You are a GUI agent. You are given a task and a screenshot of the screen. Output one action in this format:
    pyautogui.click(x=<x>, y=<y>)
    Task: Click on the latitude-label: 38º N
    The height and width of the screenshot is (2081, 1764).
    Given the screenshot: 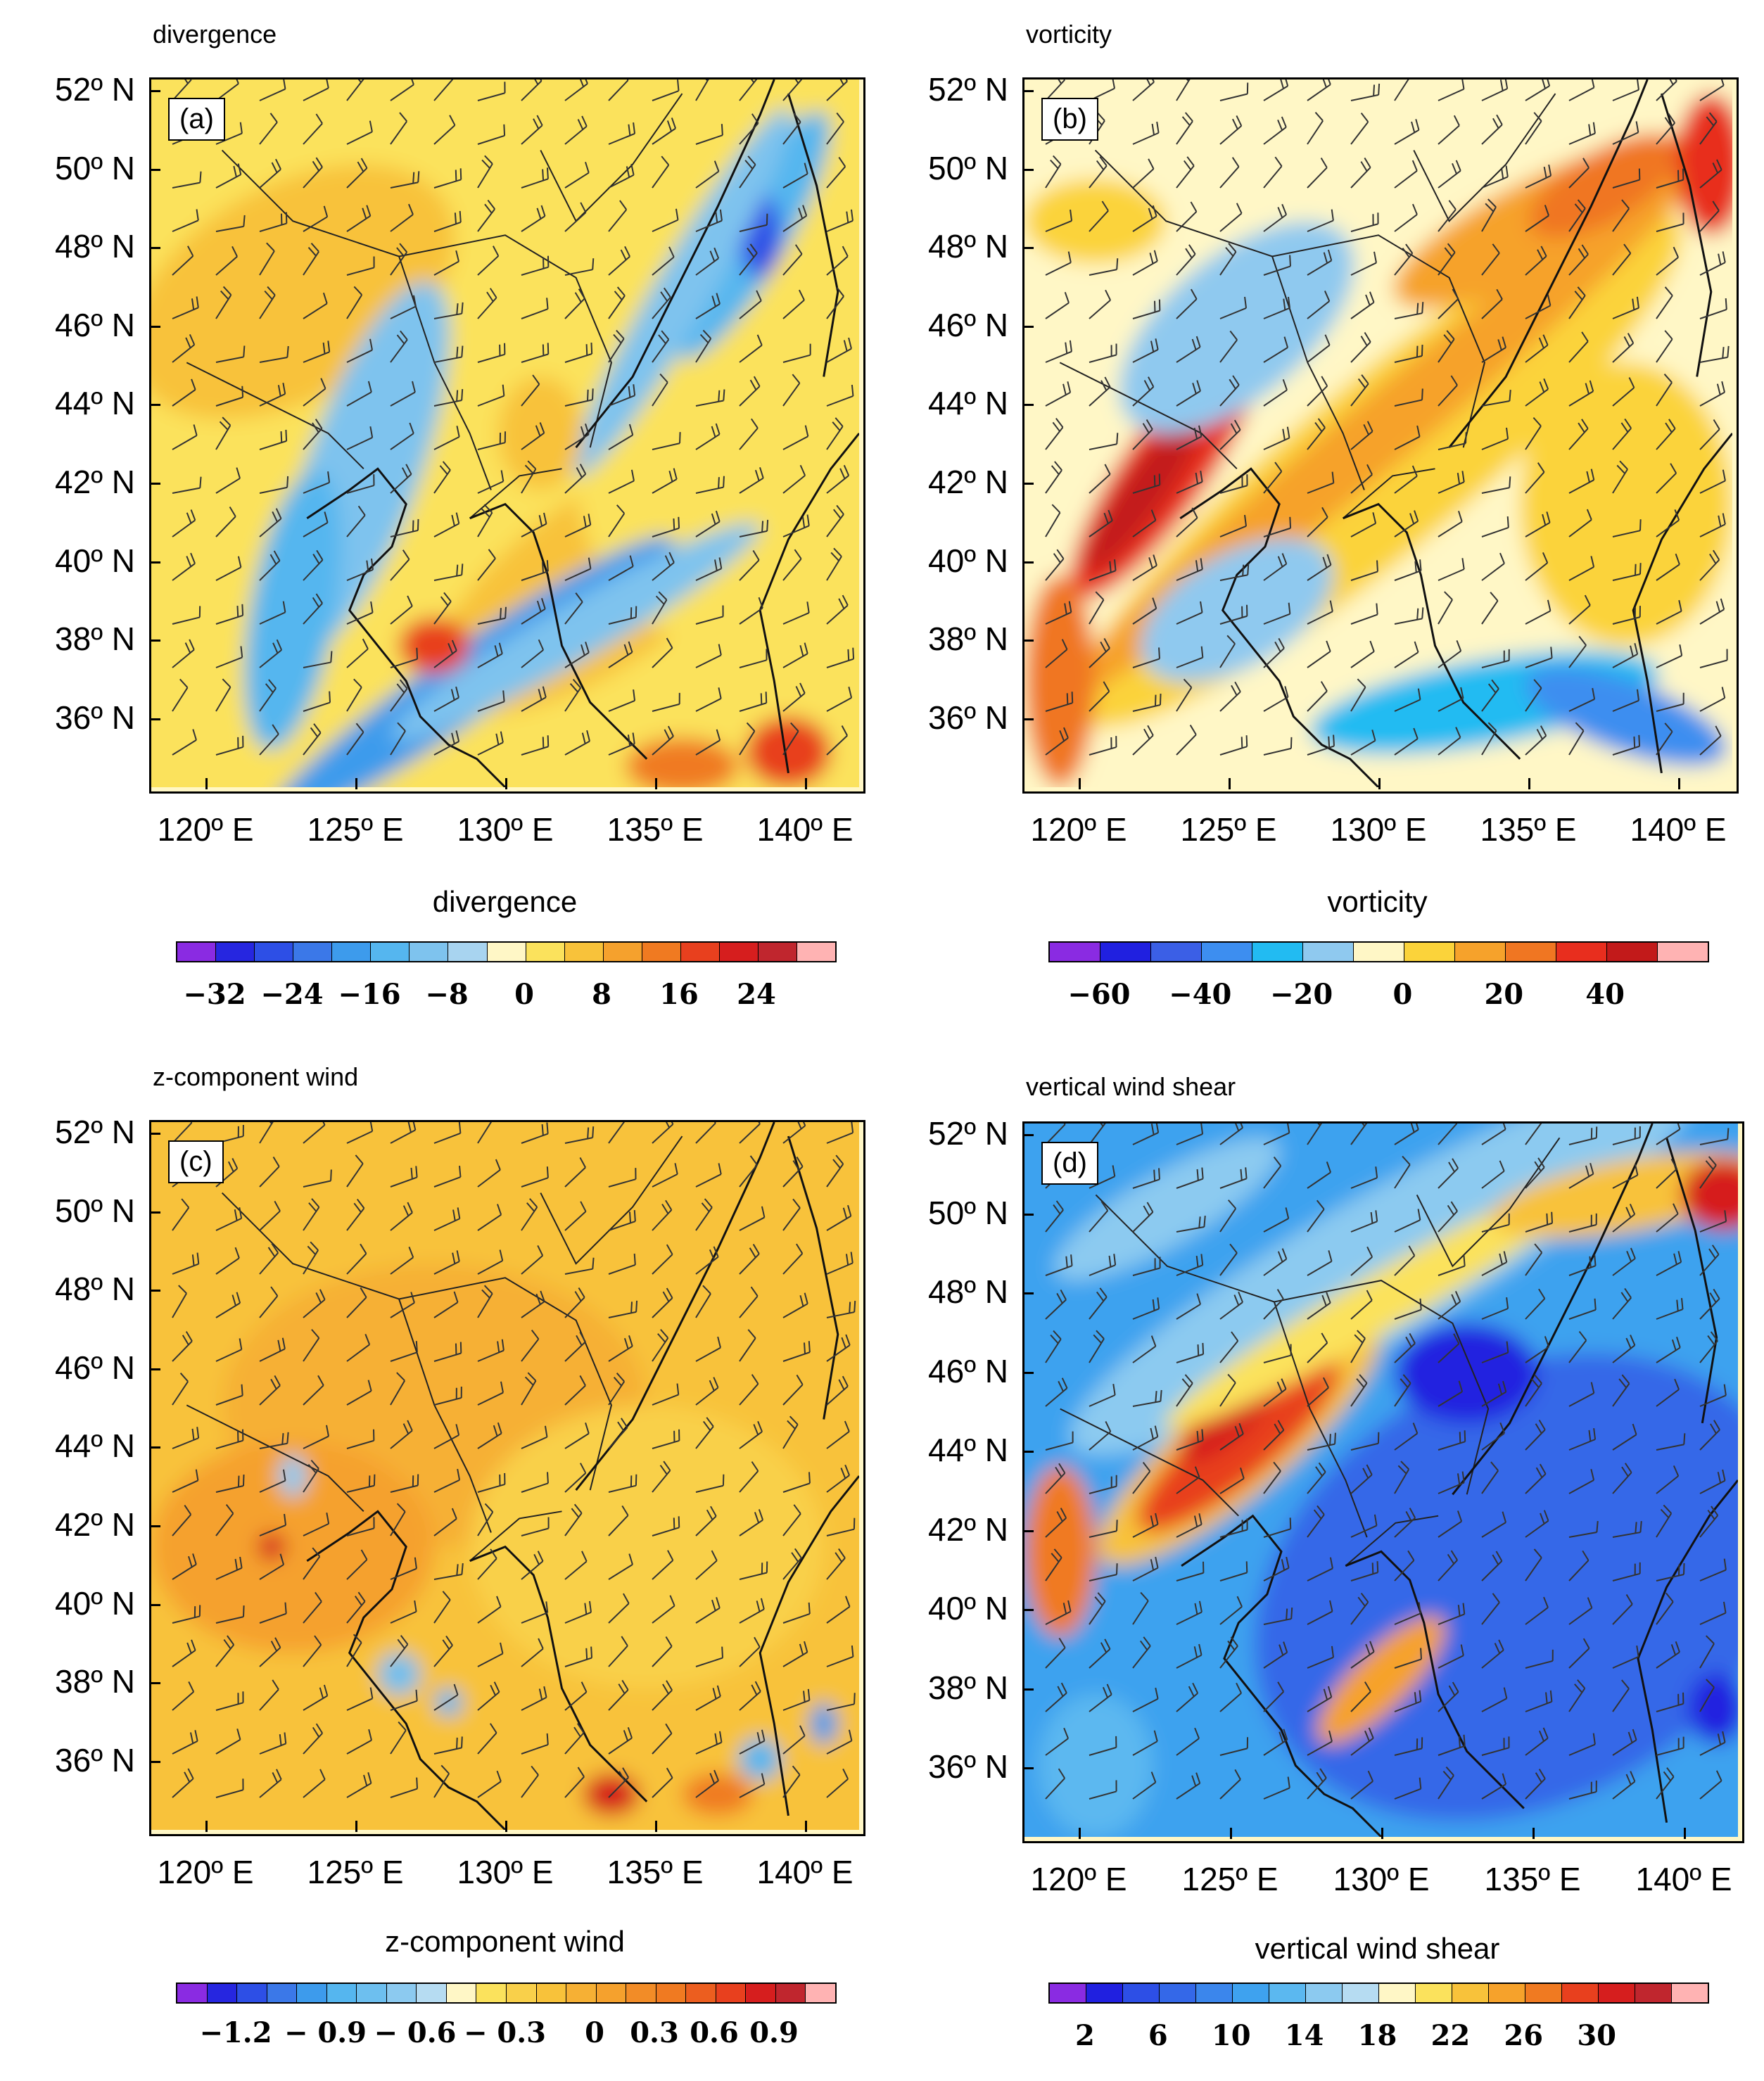 What is the action you would take?
    pyautogui.click(x=968, y=639)
    